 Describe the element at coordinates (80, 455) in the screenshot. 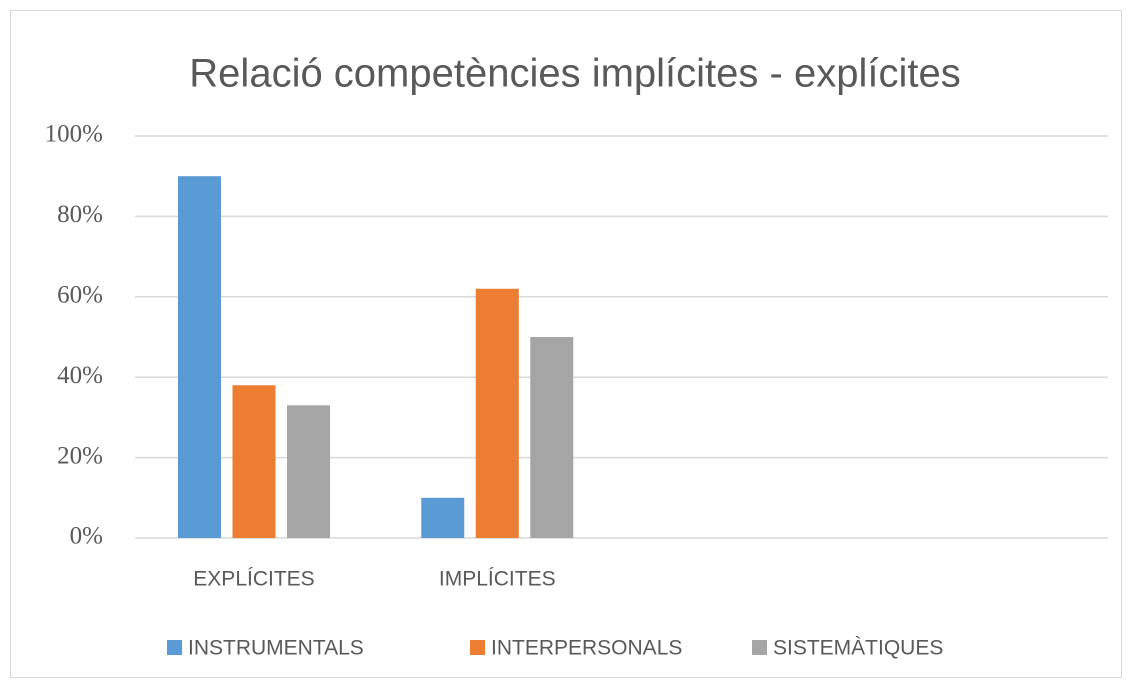

I see `y-tick-label: 20%` at that location.